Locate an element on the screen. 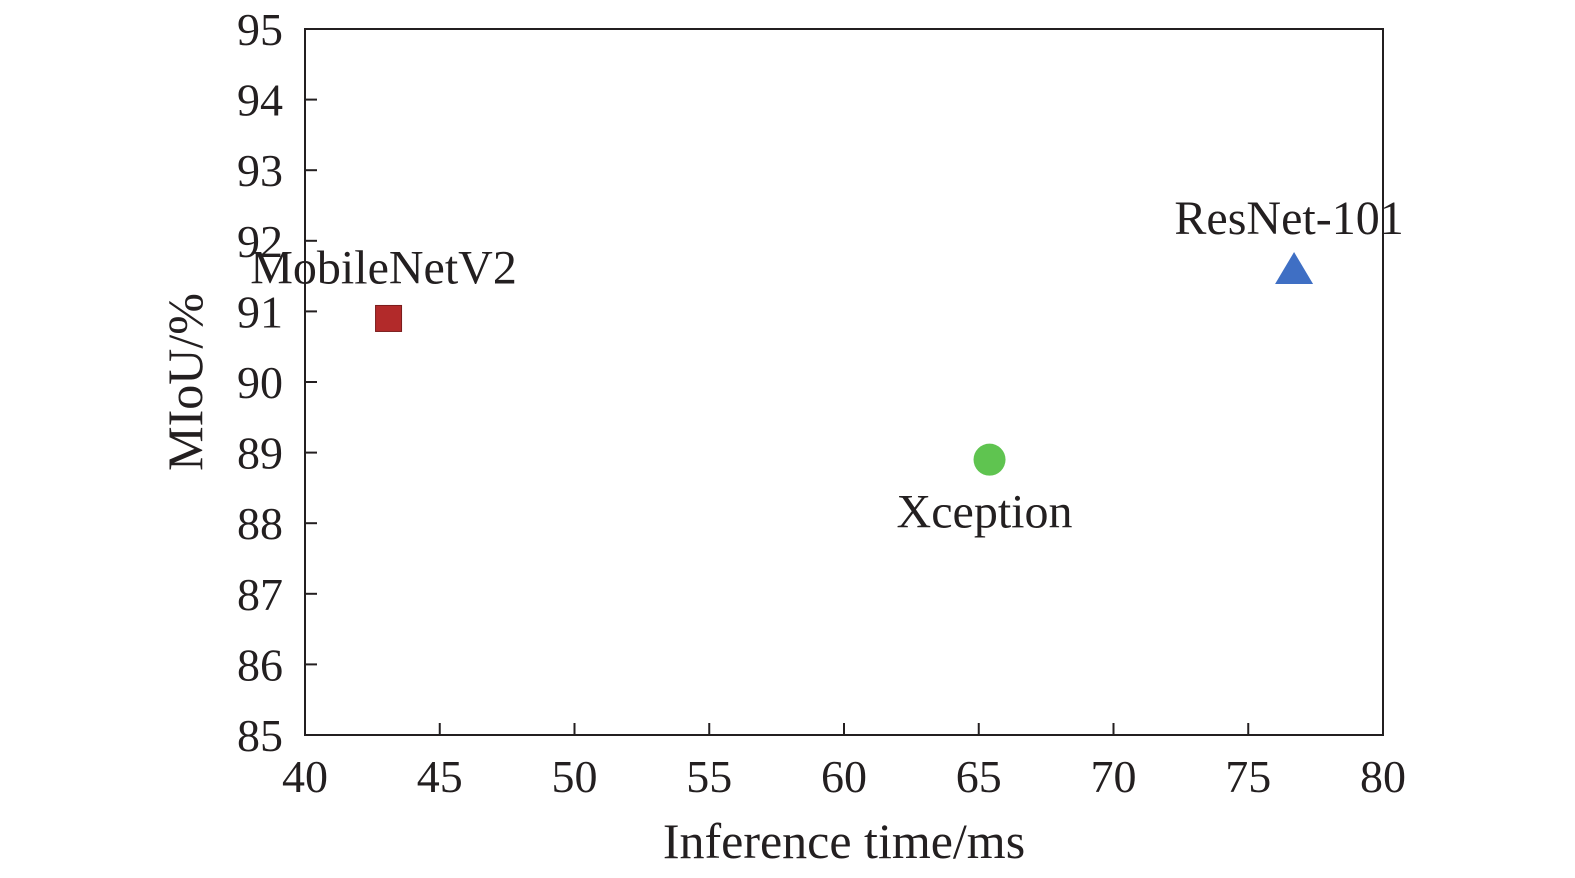 The image size is (1575, 878). x-tick-label: 50 is located at coordinates (575, 776).